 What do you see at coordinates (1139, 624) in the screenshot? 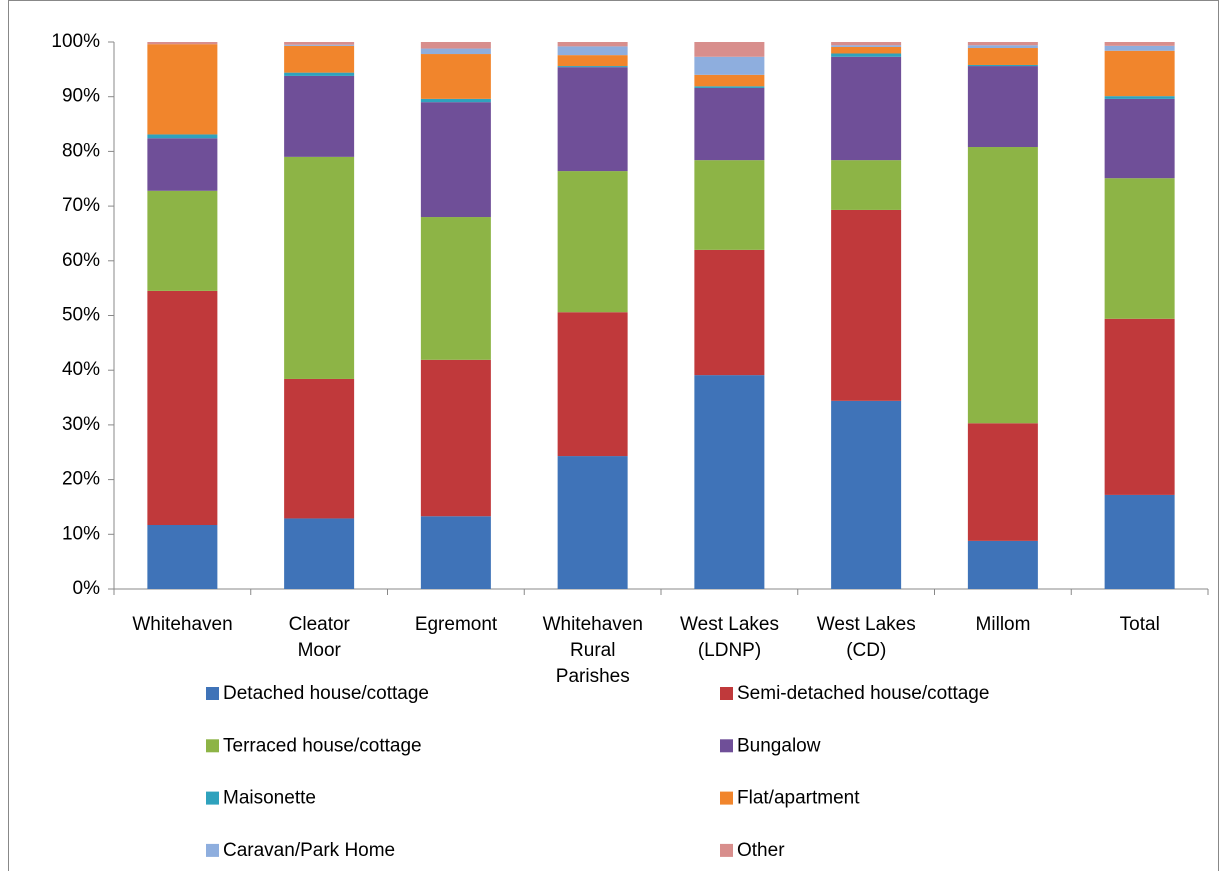
I see `x-tick-label: Total` at bounding box center [1139, 624].